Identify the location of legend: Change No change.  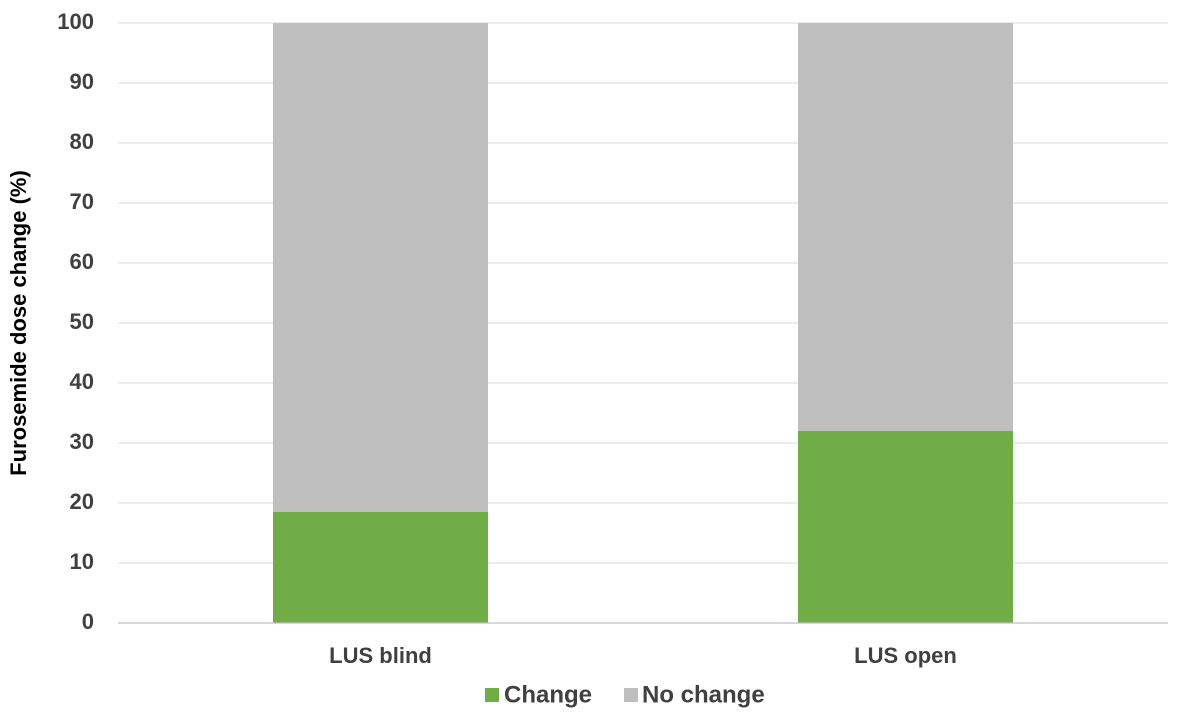
(625, 694).